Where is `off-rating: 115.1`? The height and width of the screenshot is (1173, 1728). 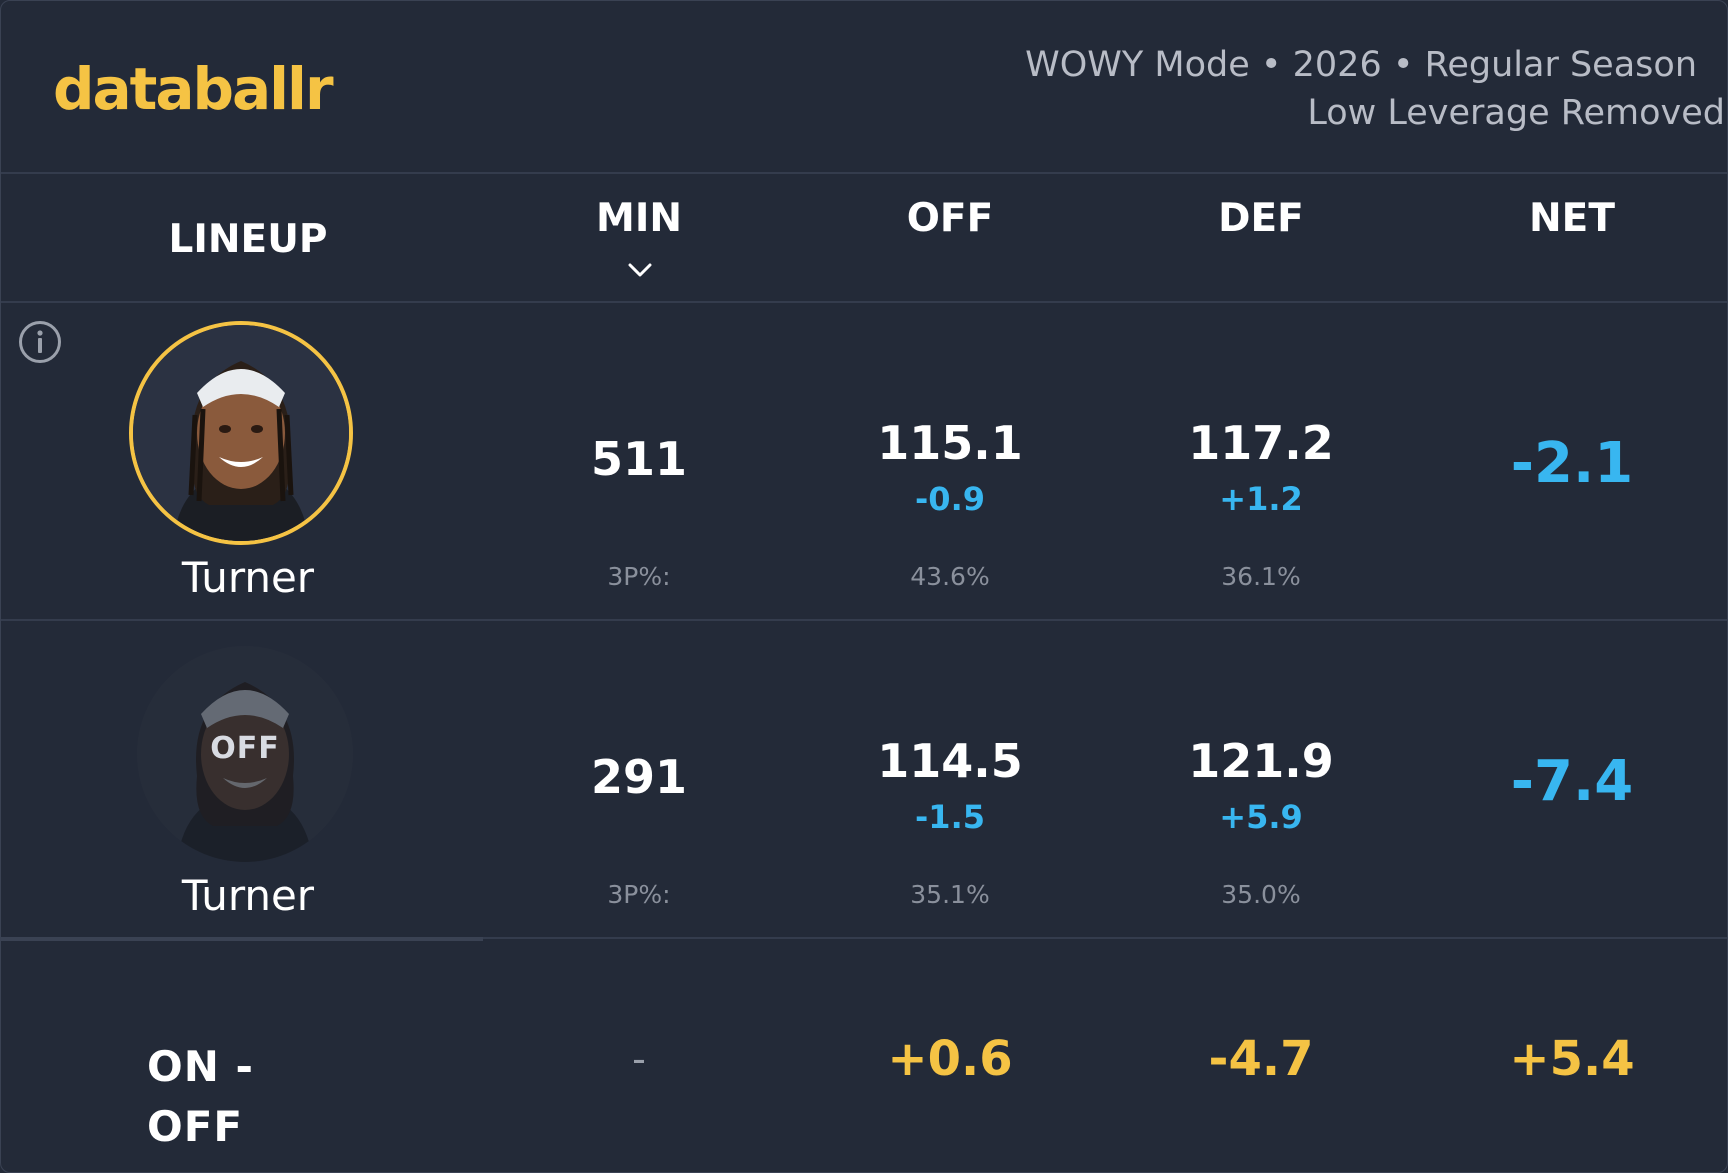 off-rating: 115.1 is located at coordinates (950, 443).